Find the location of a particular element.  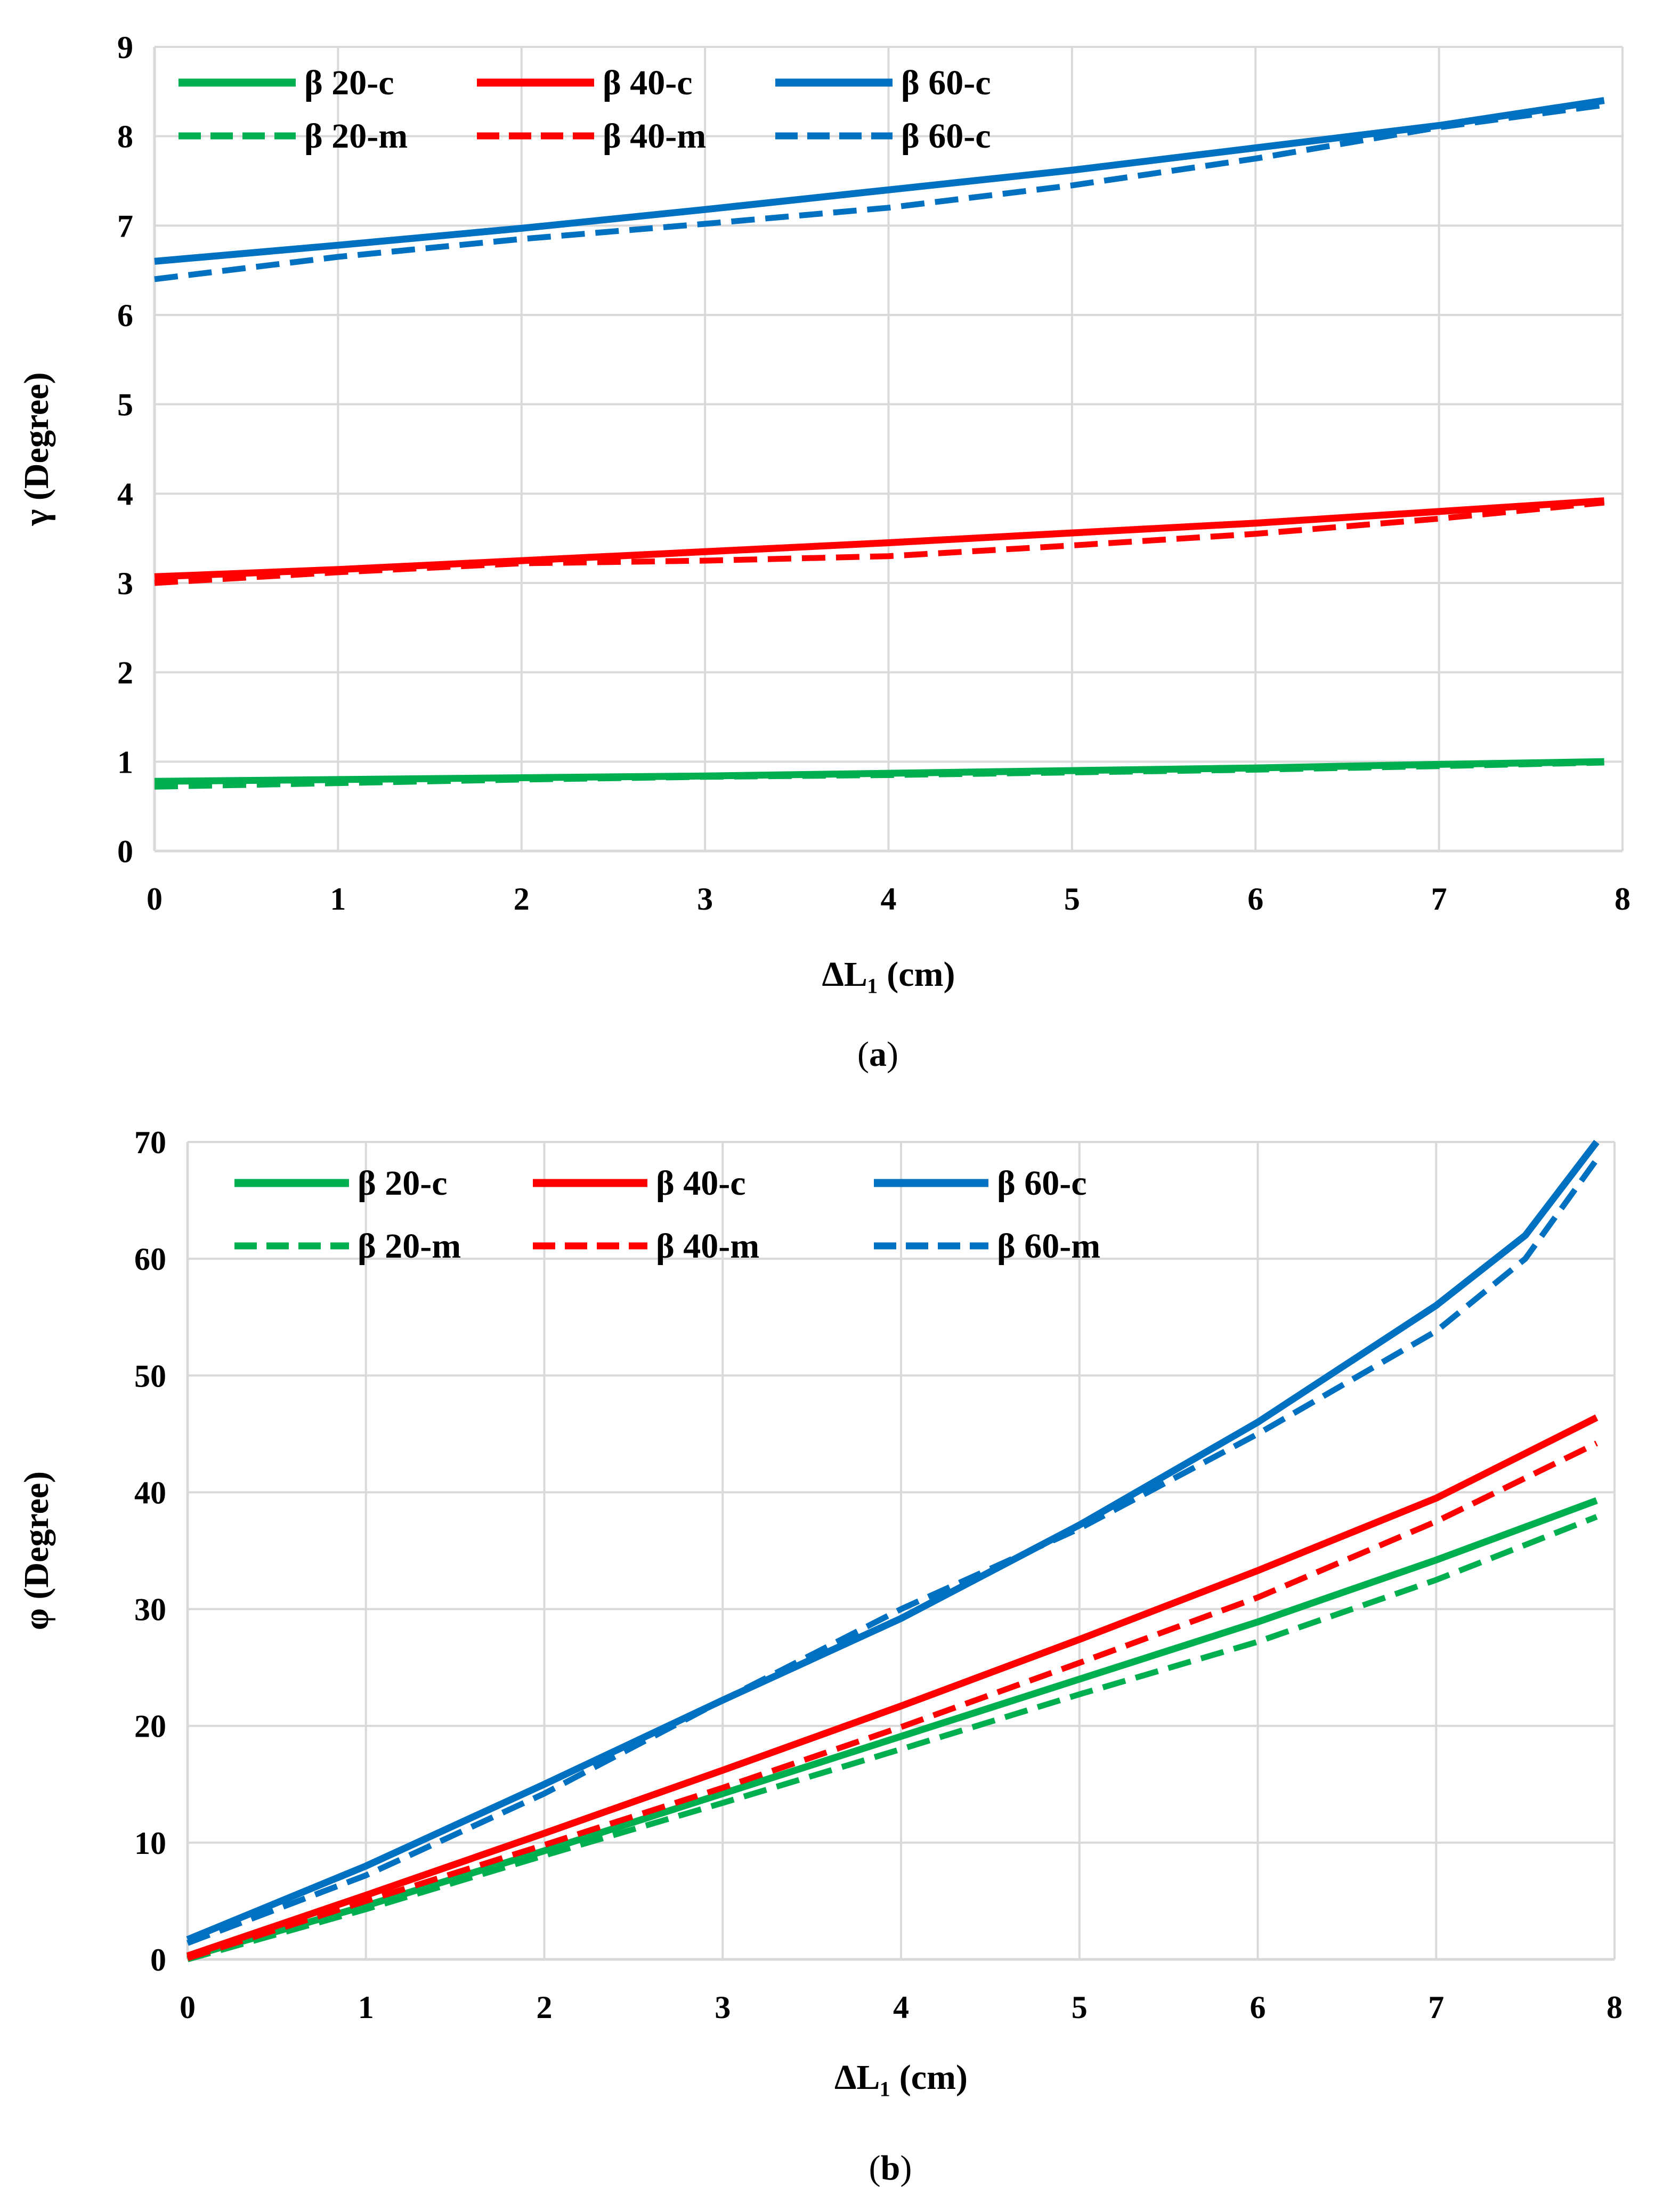

y-axis-title: γ (Degree) is located at coordinates (36, 449).